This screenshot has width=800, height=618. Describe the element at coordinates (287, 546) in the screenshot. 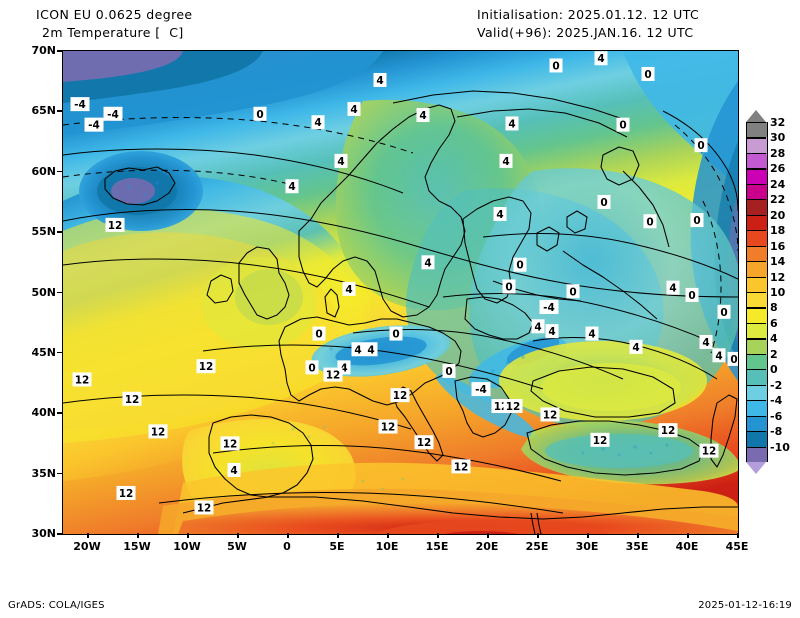

I see `longitude-tick-label: 0` at that location.